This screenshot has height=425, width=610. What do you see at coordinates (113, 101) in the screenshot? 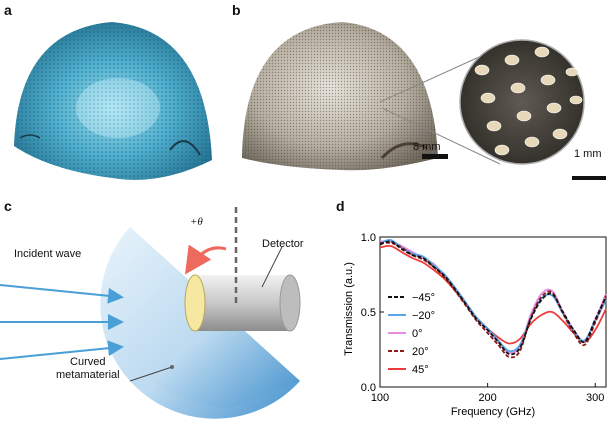
I see `panel-a-dome-illustration` at bounding box center [113, 101].